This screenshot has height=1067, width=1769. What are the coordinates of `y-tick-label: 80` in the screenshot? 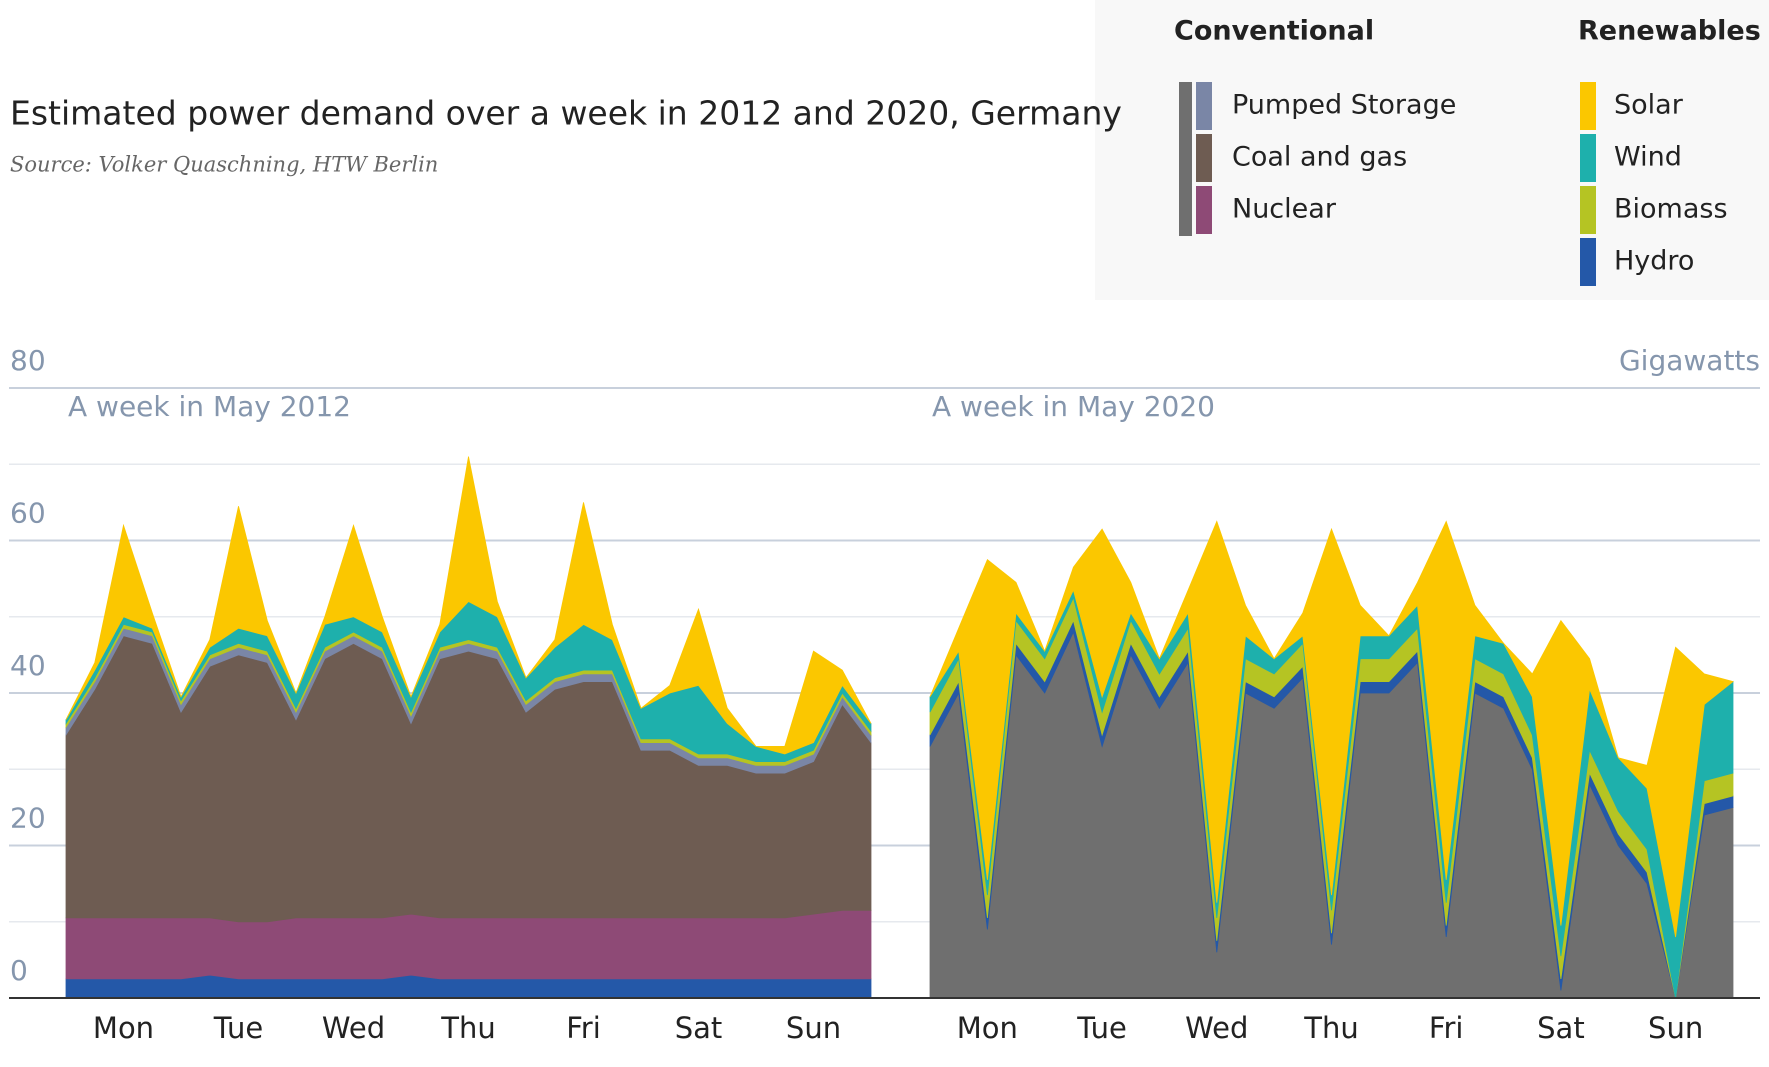 It's located at (28, 360).